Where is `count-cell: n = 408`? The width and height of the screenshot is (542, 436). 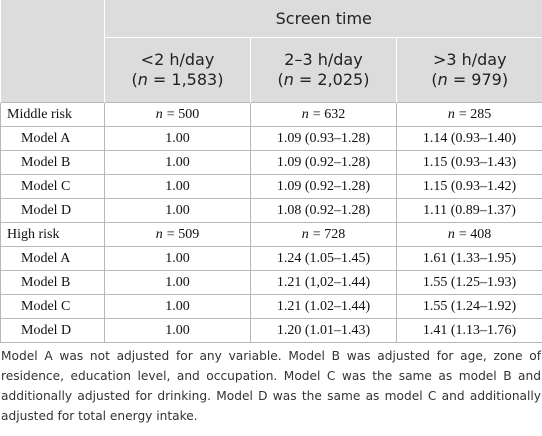
count-cell: n = 408 is located at coordinates (468, 234).